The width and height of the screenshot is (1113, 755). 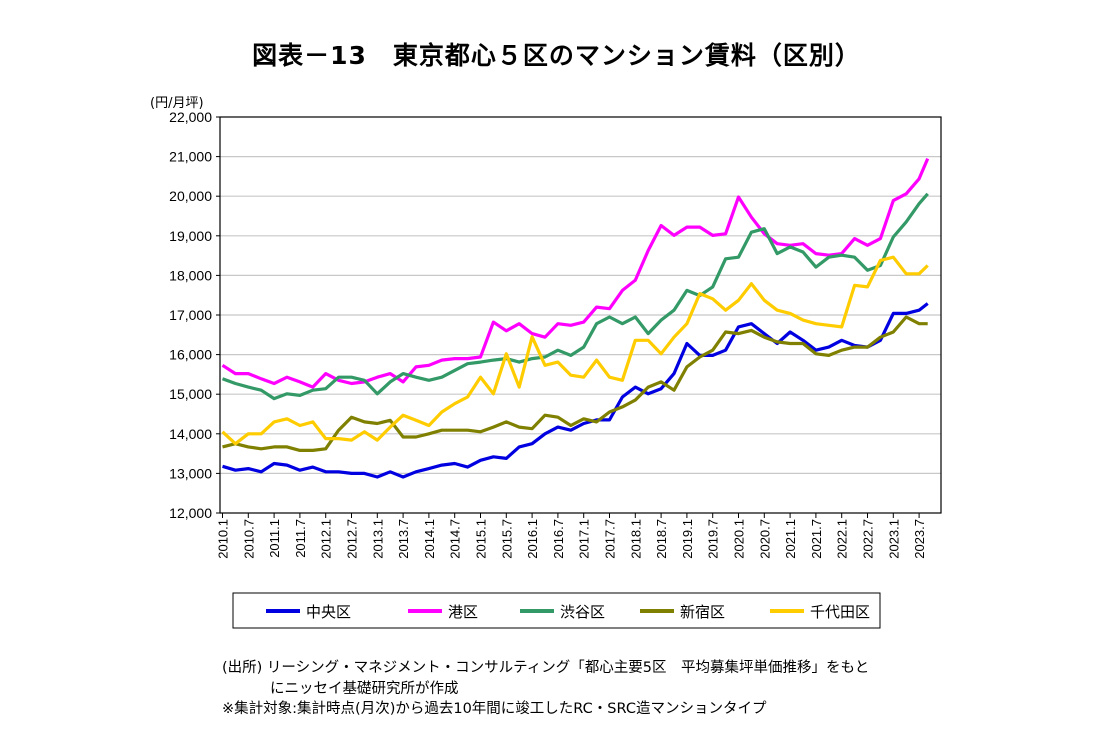 What do you see at coordinates (661, 539) in the screenshot?
I see `x-tick-label: 2018.7` at bounding box center [661, 539].